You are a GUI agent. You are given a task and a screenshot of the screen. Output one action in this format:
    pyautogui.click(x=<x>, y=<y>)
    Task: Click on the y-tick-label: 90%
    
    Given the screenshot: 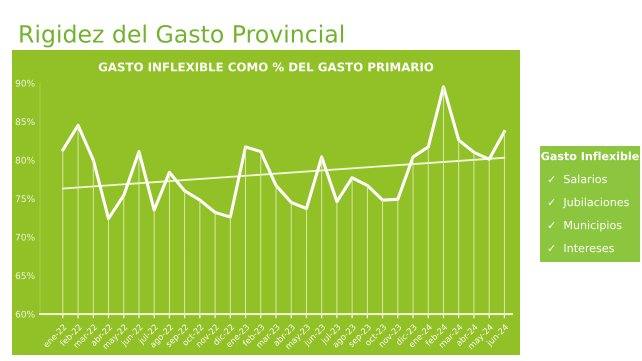 What is the action you would take?
    pyautogui.click(x=25, y=83)
    